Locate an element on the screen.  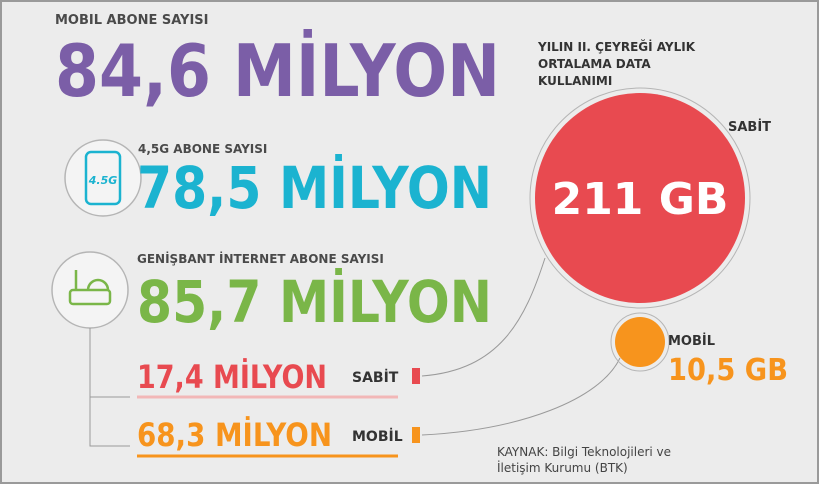
mobile-value: 84,6 MİLYON is located at coordinates (277, 71).